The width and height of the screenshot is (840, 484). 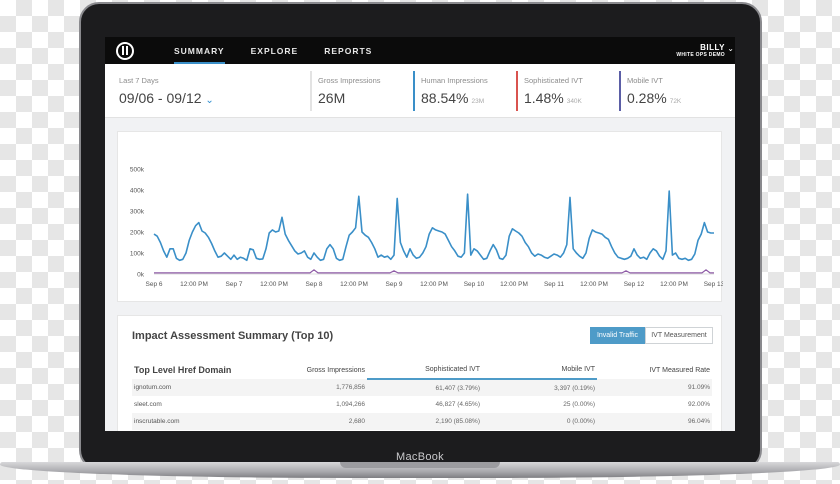 What do you see at coordinates (234, 284) in the screenshot?
I see `x-tick-label: Sep 7` at bounding box center [234, 284].